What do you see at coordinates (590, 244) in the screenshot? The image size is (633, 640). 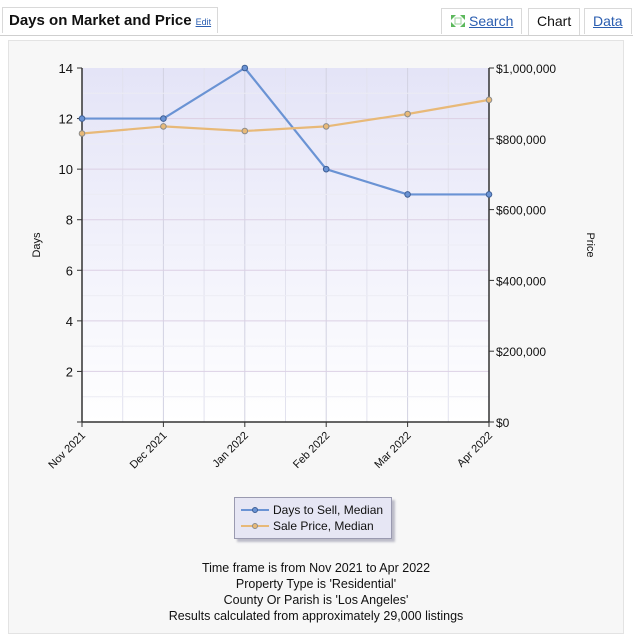 I see `y-axis-title-right: Price` at bounding box center [590, 244].